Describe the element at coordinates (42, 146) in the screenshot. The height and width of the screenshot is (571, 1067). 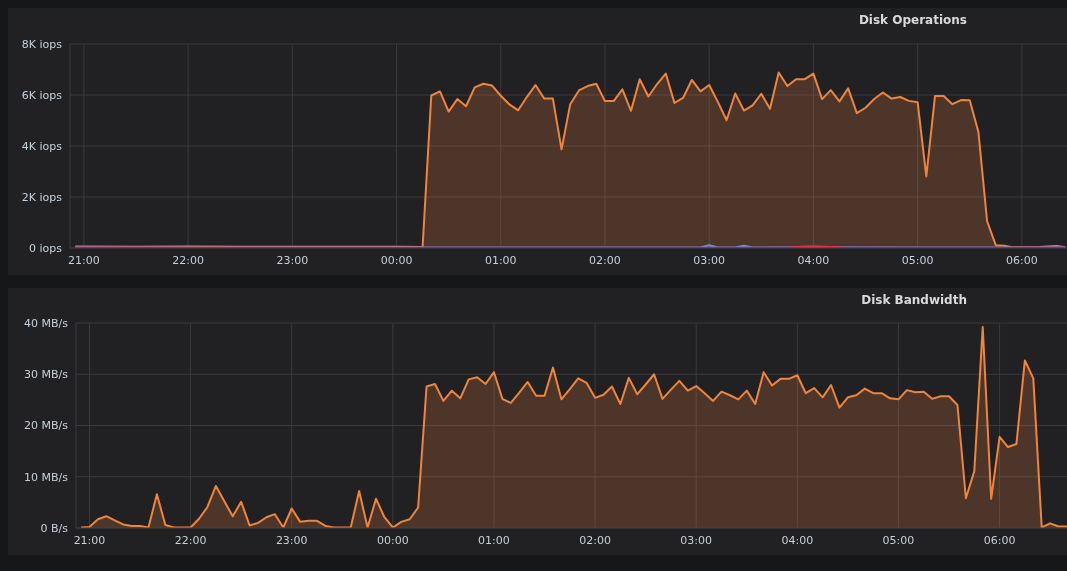
I see `y-tick-label: 4K iops` at that location.